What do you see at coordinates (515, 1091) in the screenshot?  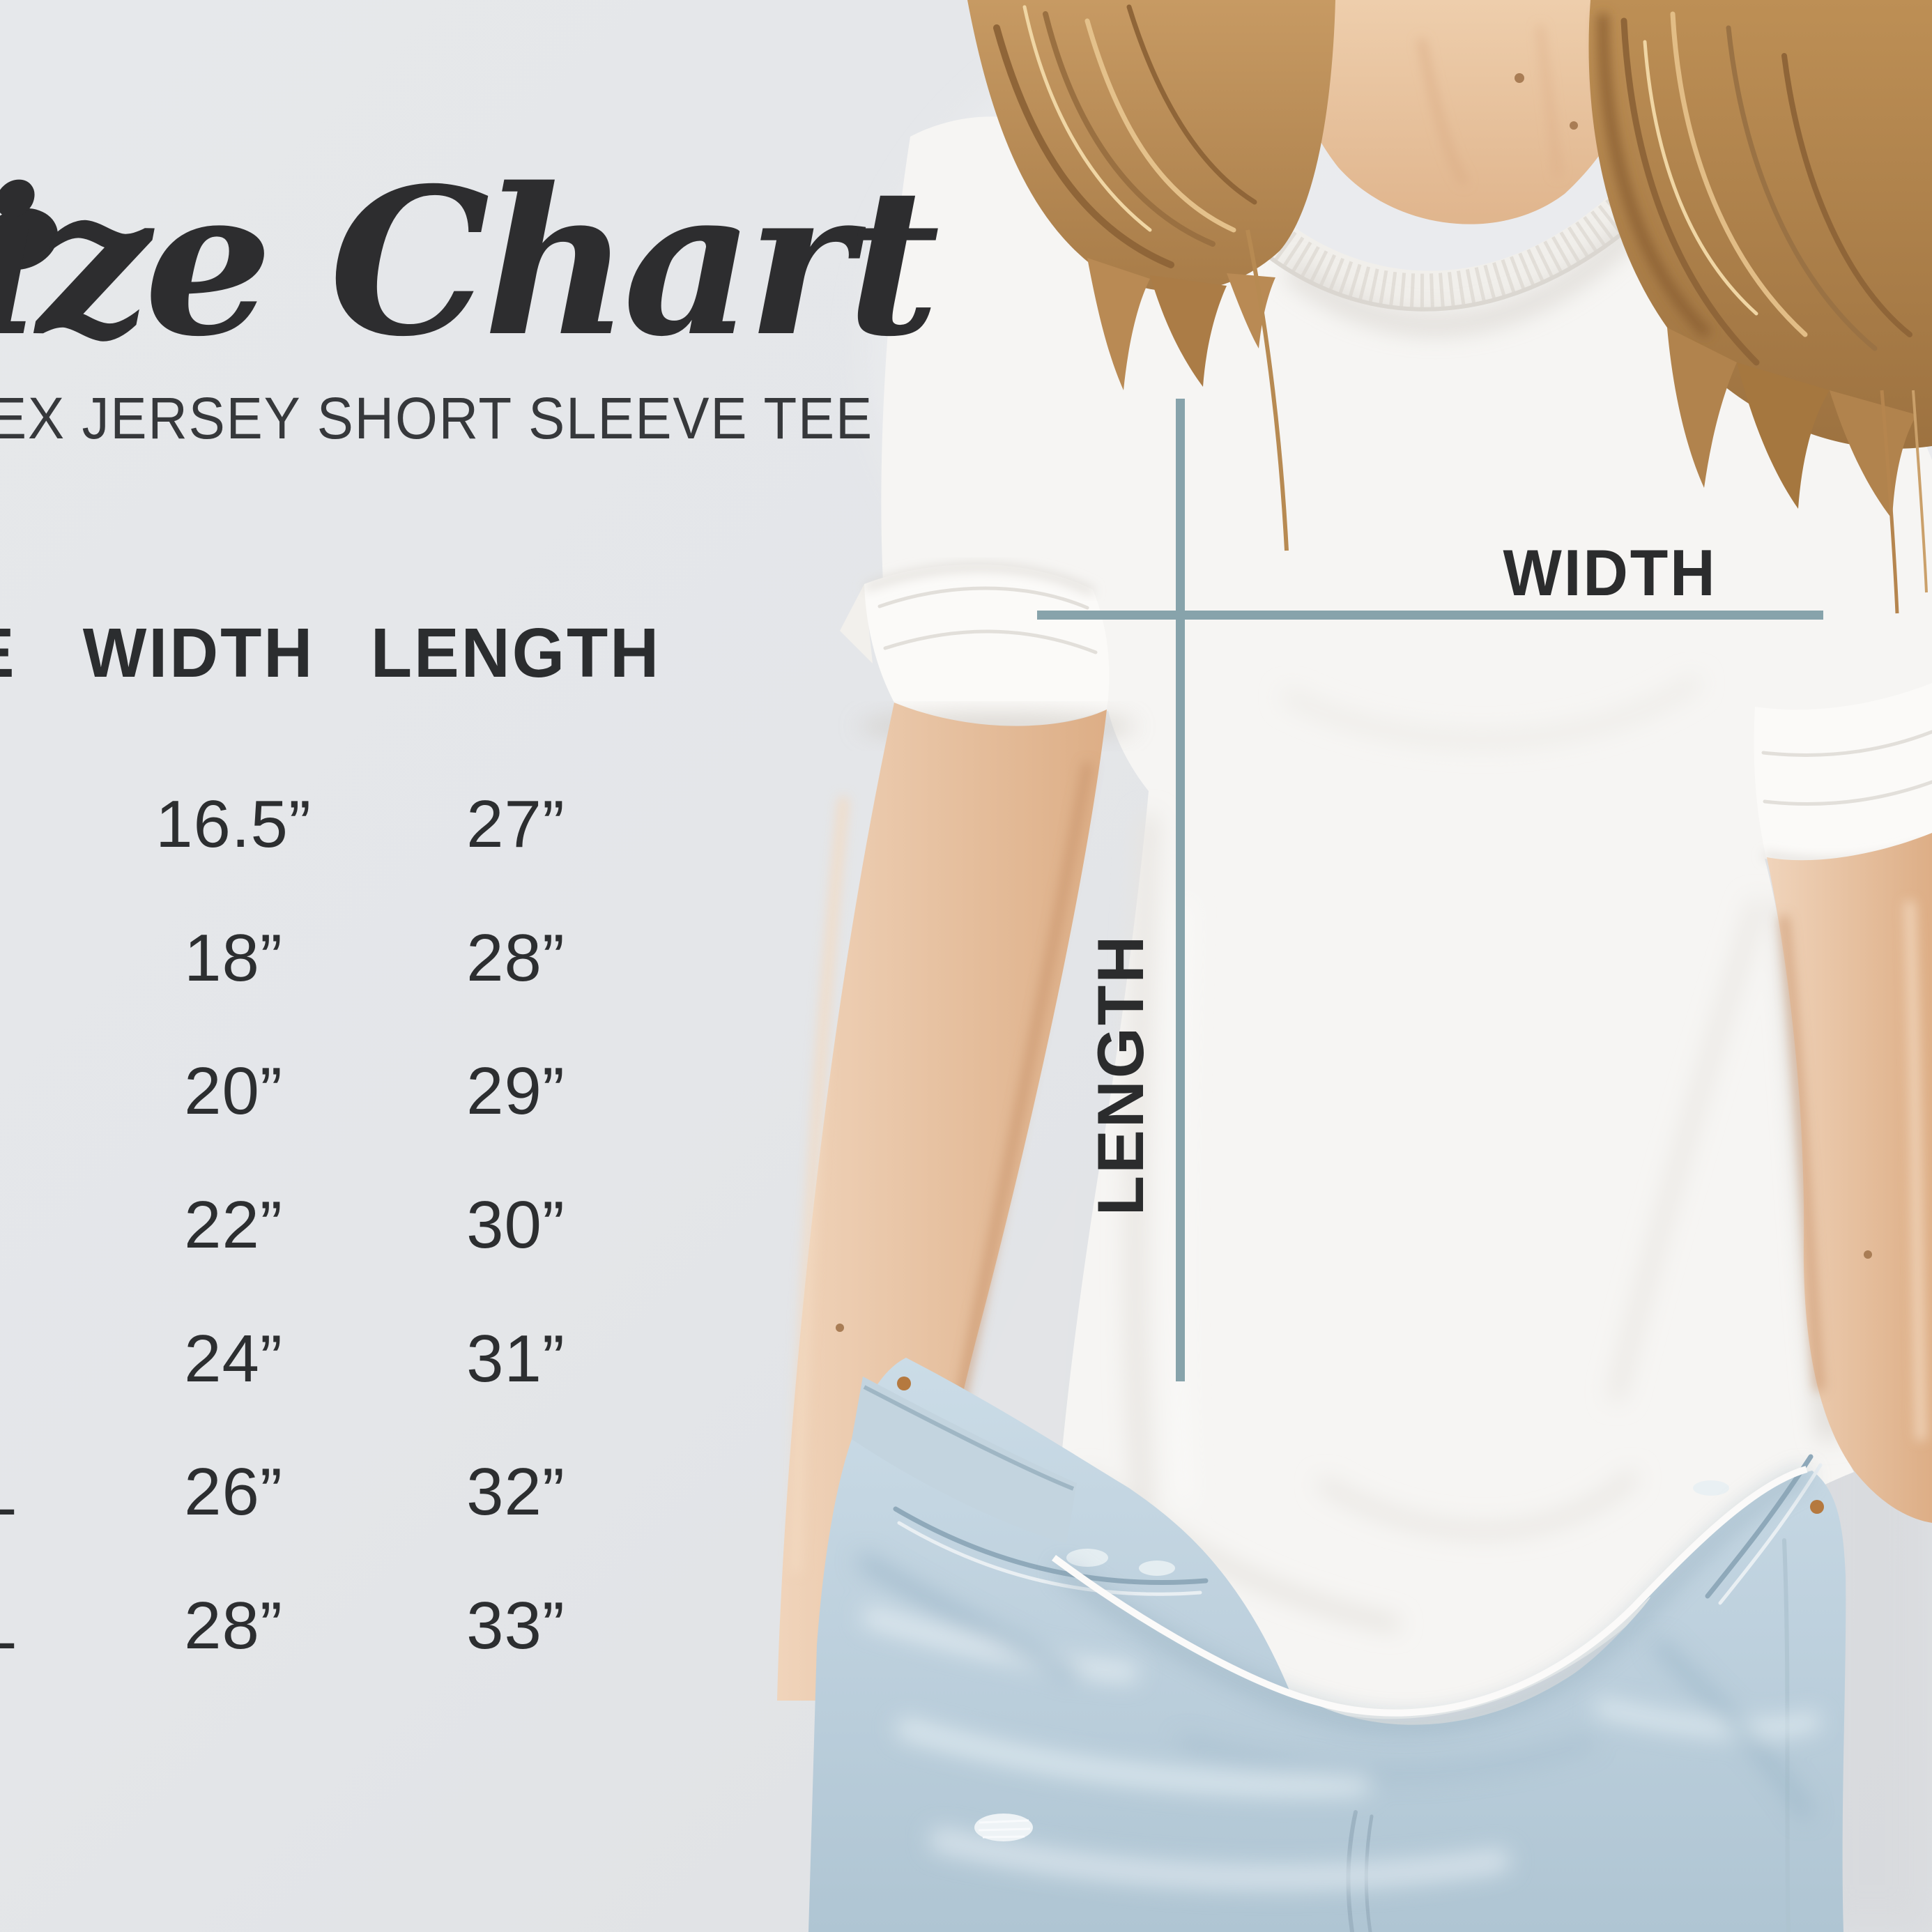 I see `table-cell-length: 29”` at bounding box center [515, 1091].